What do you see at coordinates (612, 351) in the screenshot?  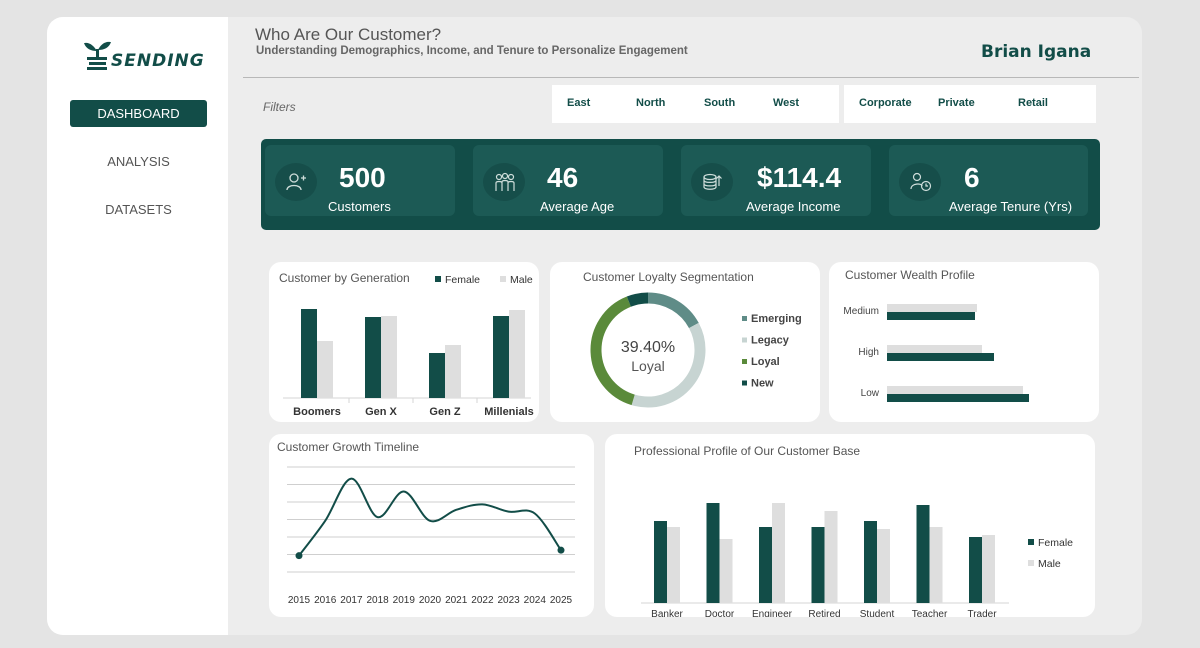 I see `donut-slice-loyal` at bounding box center [612, 351].